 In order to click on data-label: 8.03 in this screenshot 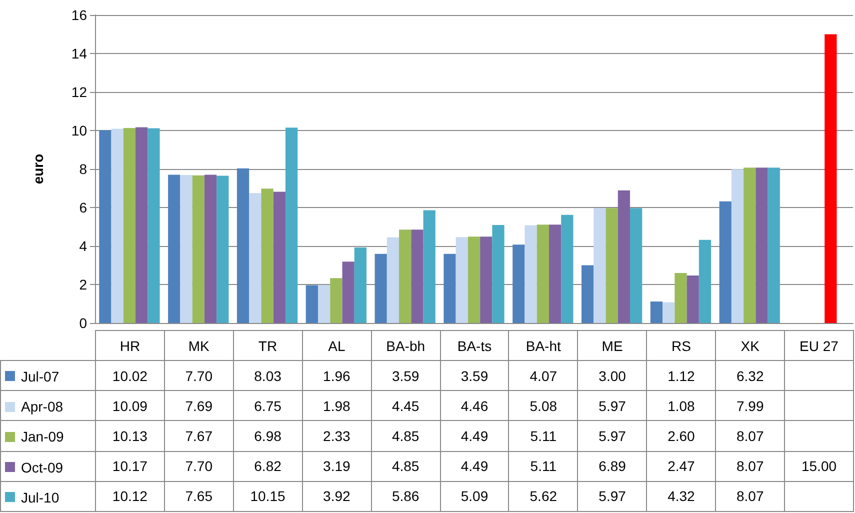, I will do `click(267, 375)`.